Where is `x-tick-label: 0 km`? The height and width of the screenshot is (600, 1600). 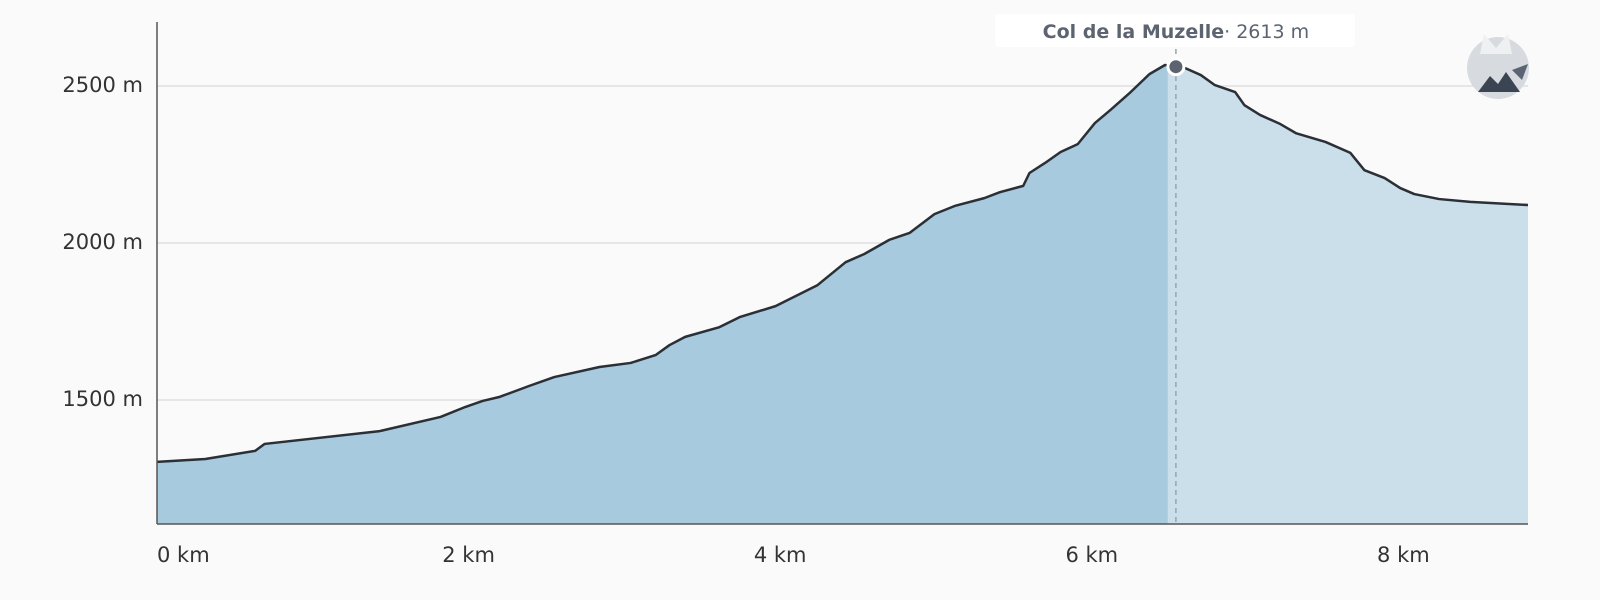
x-tick-label: 0 km is located at coordinates (183, 555).